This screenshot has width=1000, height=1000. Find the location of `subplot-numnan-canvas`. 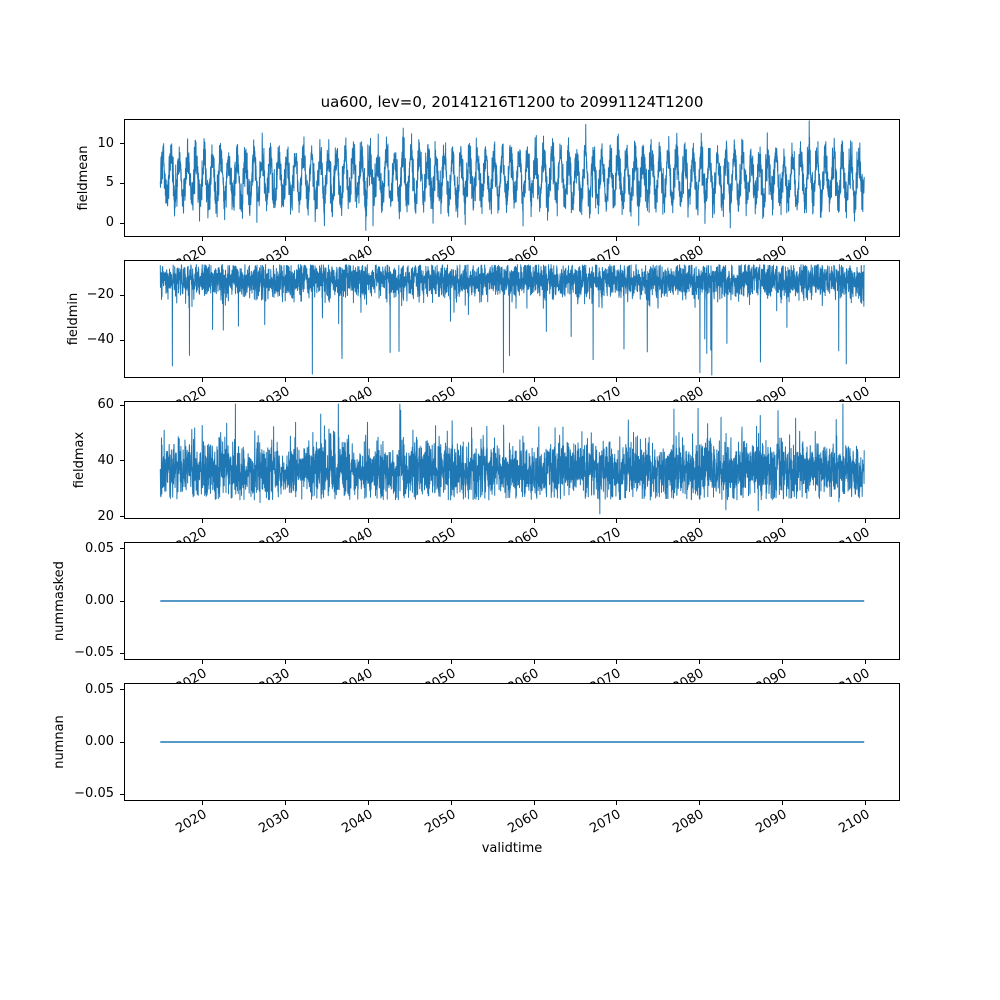

subplot-numnan-canvas is located at coordinates (512, 742).